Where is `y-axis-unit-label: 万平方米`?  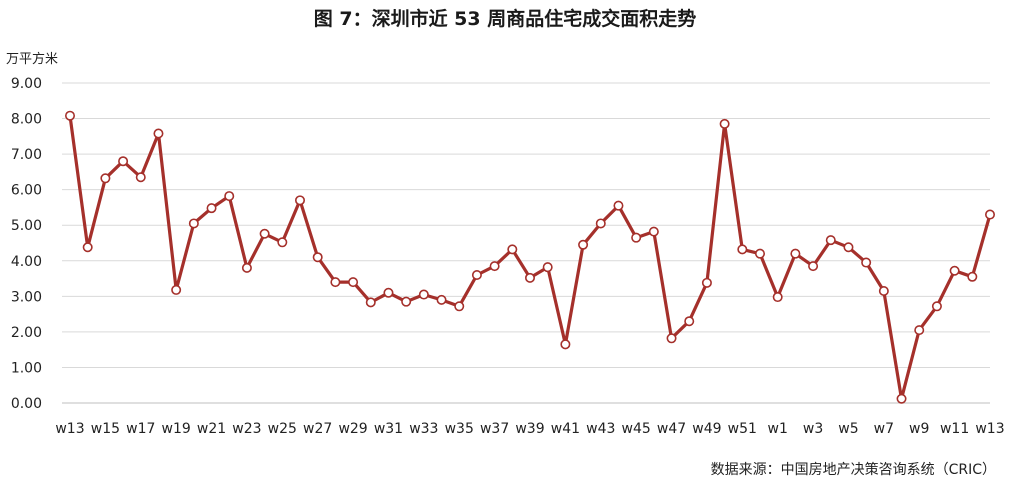 y-axis-unit-label: 万平方米 is located at coordinates (32, 59).